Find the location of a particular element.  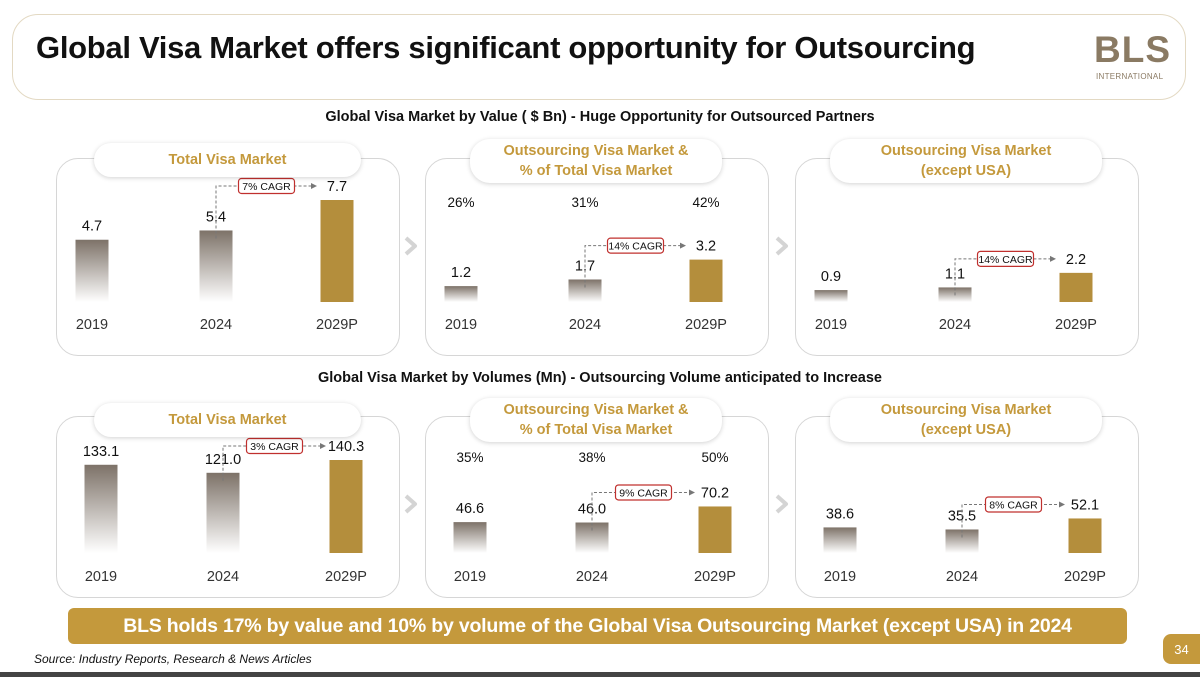

data-label: 7.7 is located at coordinates (337, 187).